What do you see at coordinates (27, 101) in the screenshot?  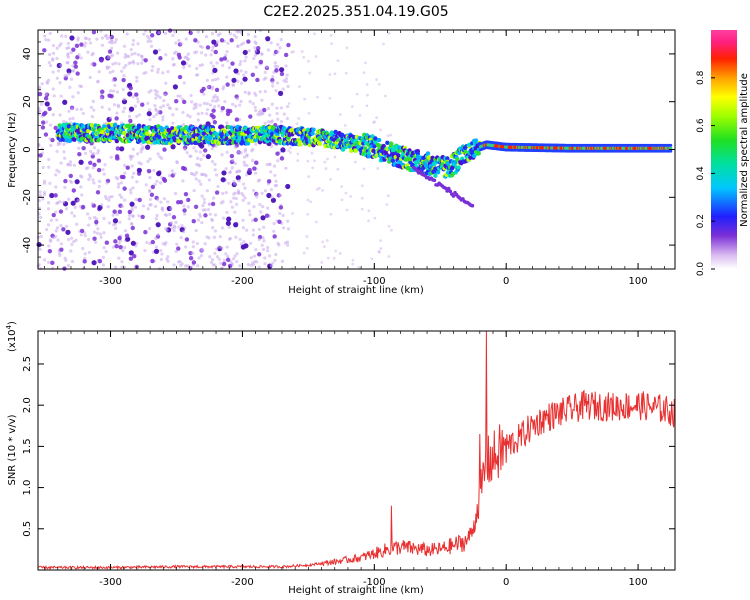 I see `y-tick-label: 20` at bounding box center [27, 101].